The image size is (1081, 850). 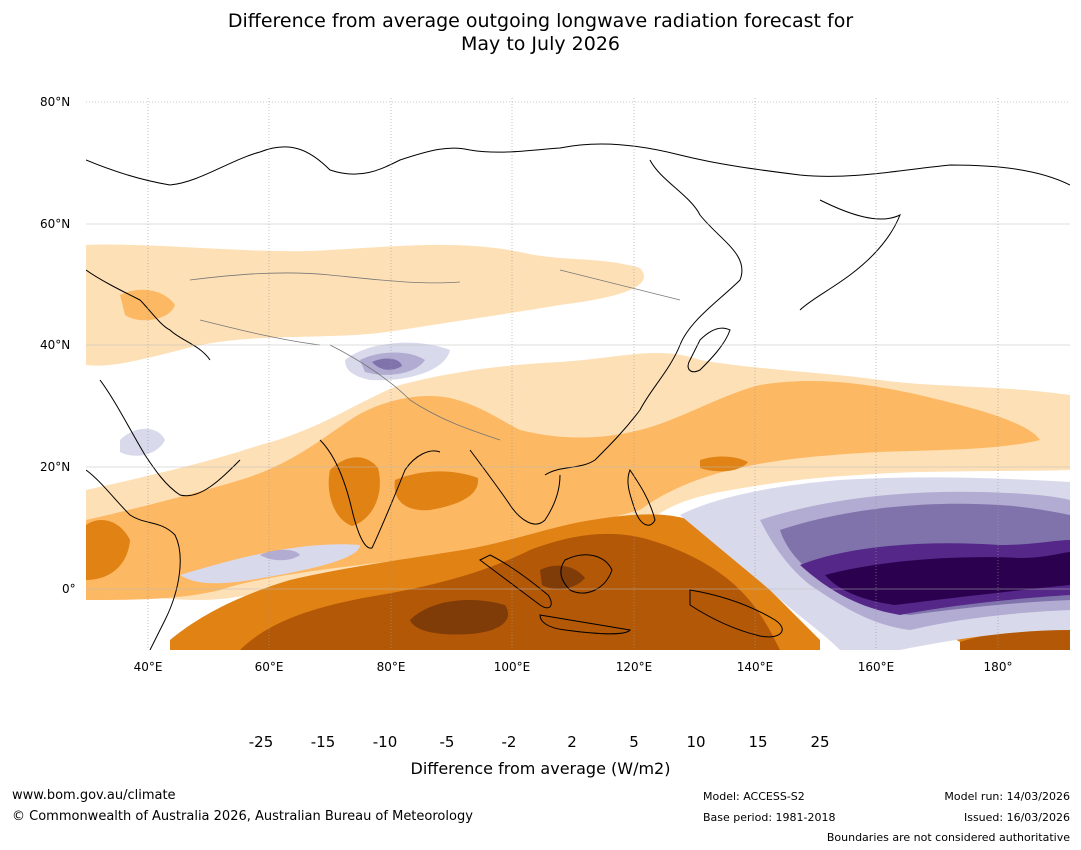 What do you see at coordinates (709, 350) in the screenshot?
I see `coastline-japan` at bounding box center [709, 350].